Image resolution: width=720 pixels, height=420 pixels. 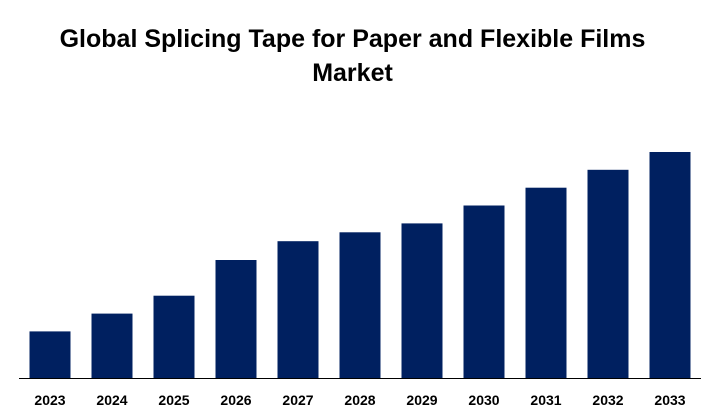 I want to click on x-tick-label: 2033, so click(x=669, y=400).